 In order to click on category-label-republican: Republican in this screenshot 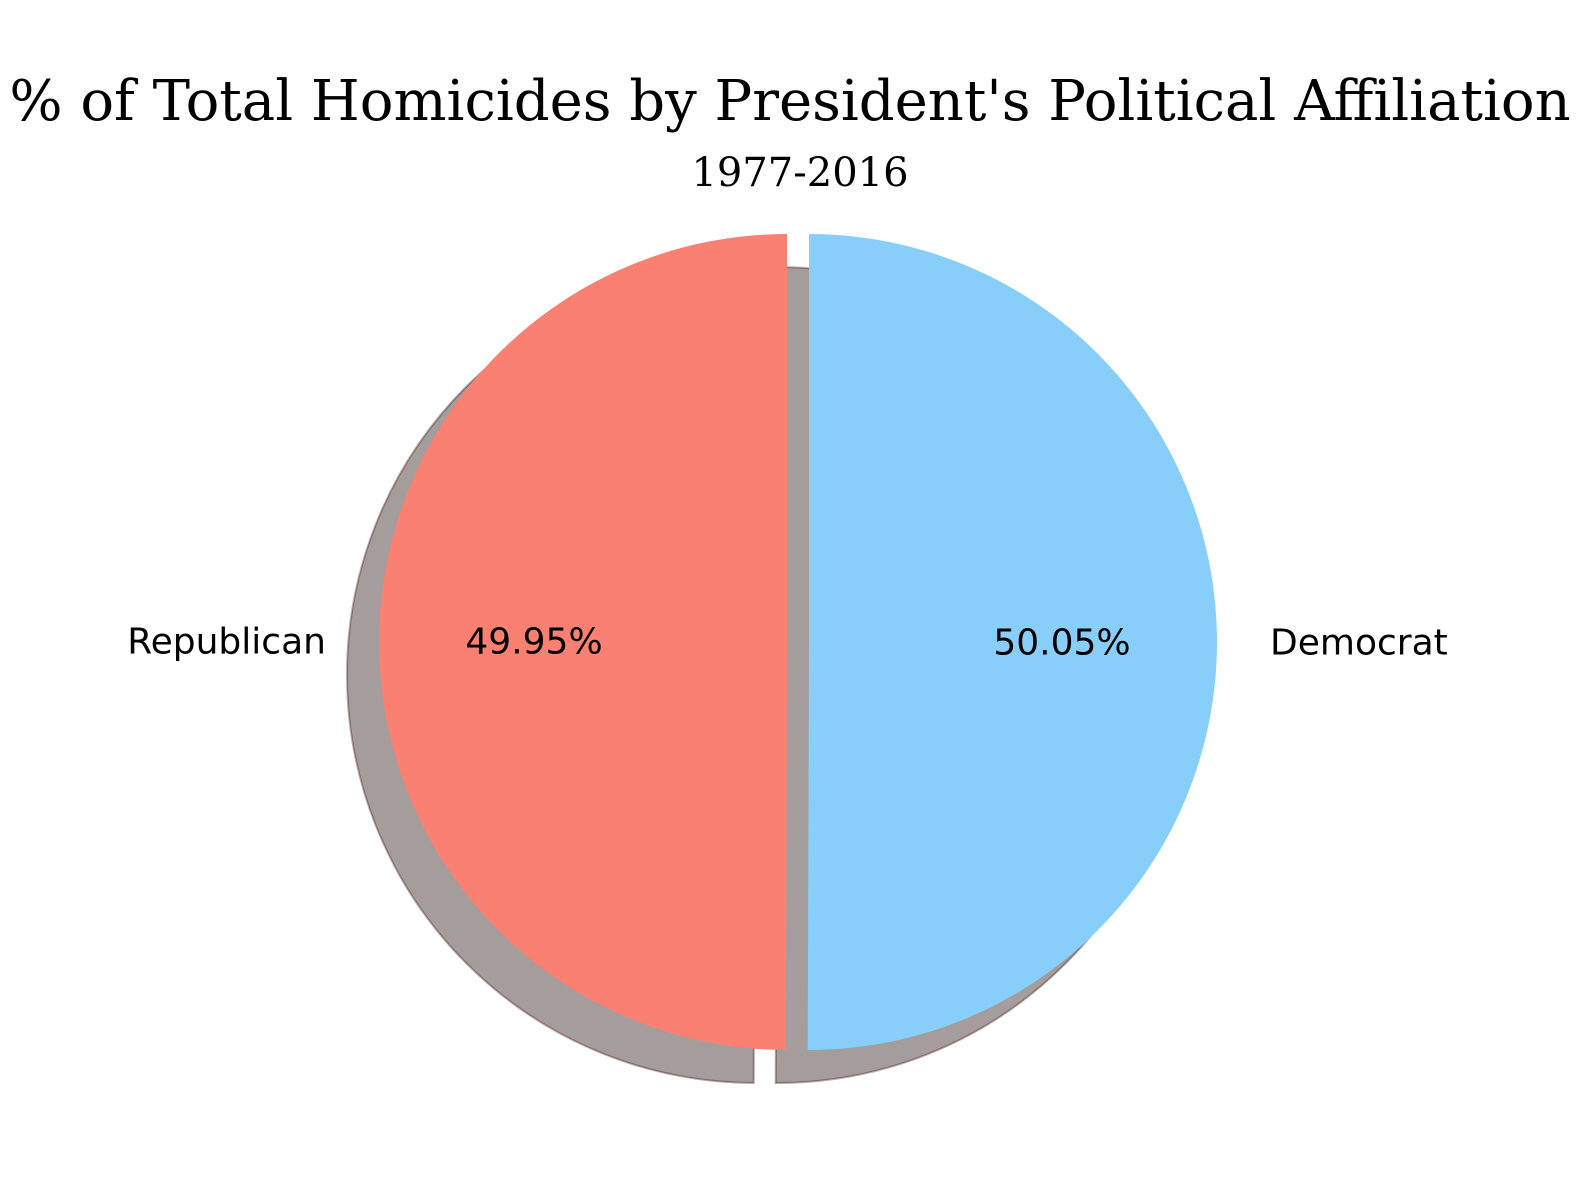, I will do `click(226, 641)`.